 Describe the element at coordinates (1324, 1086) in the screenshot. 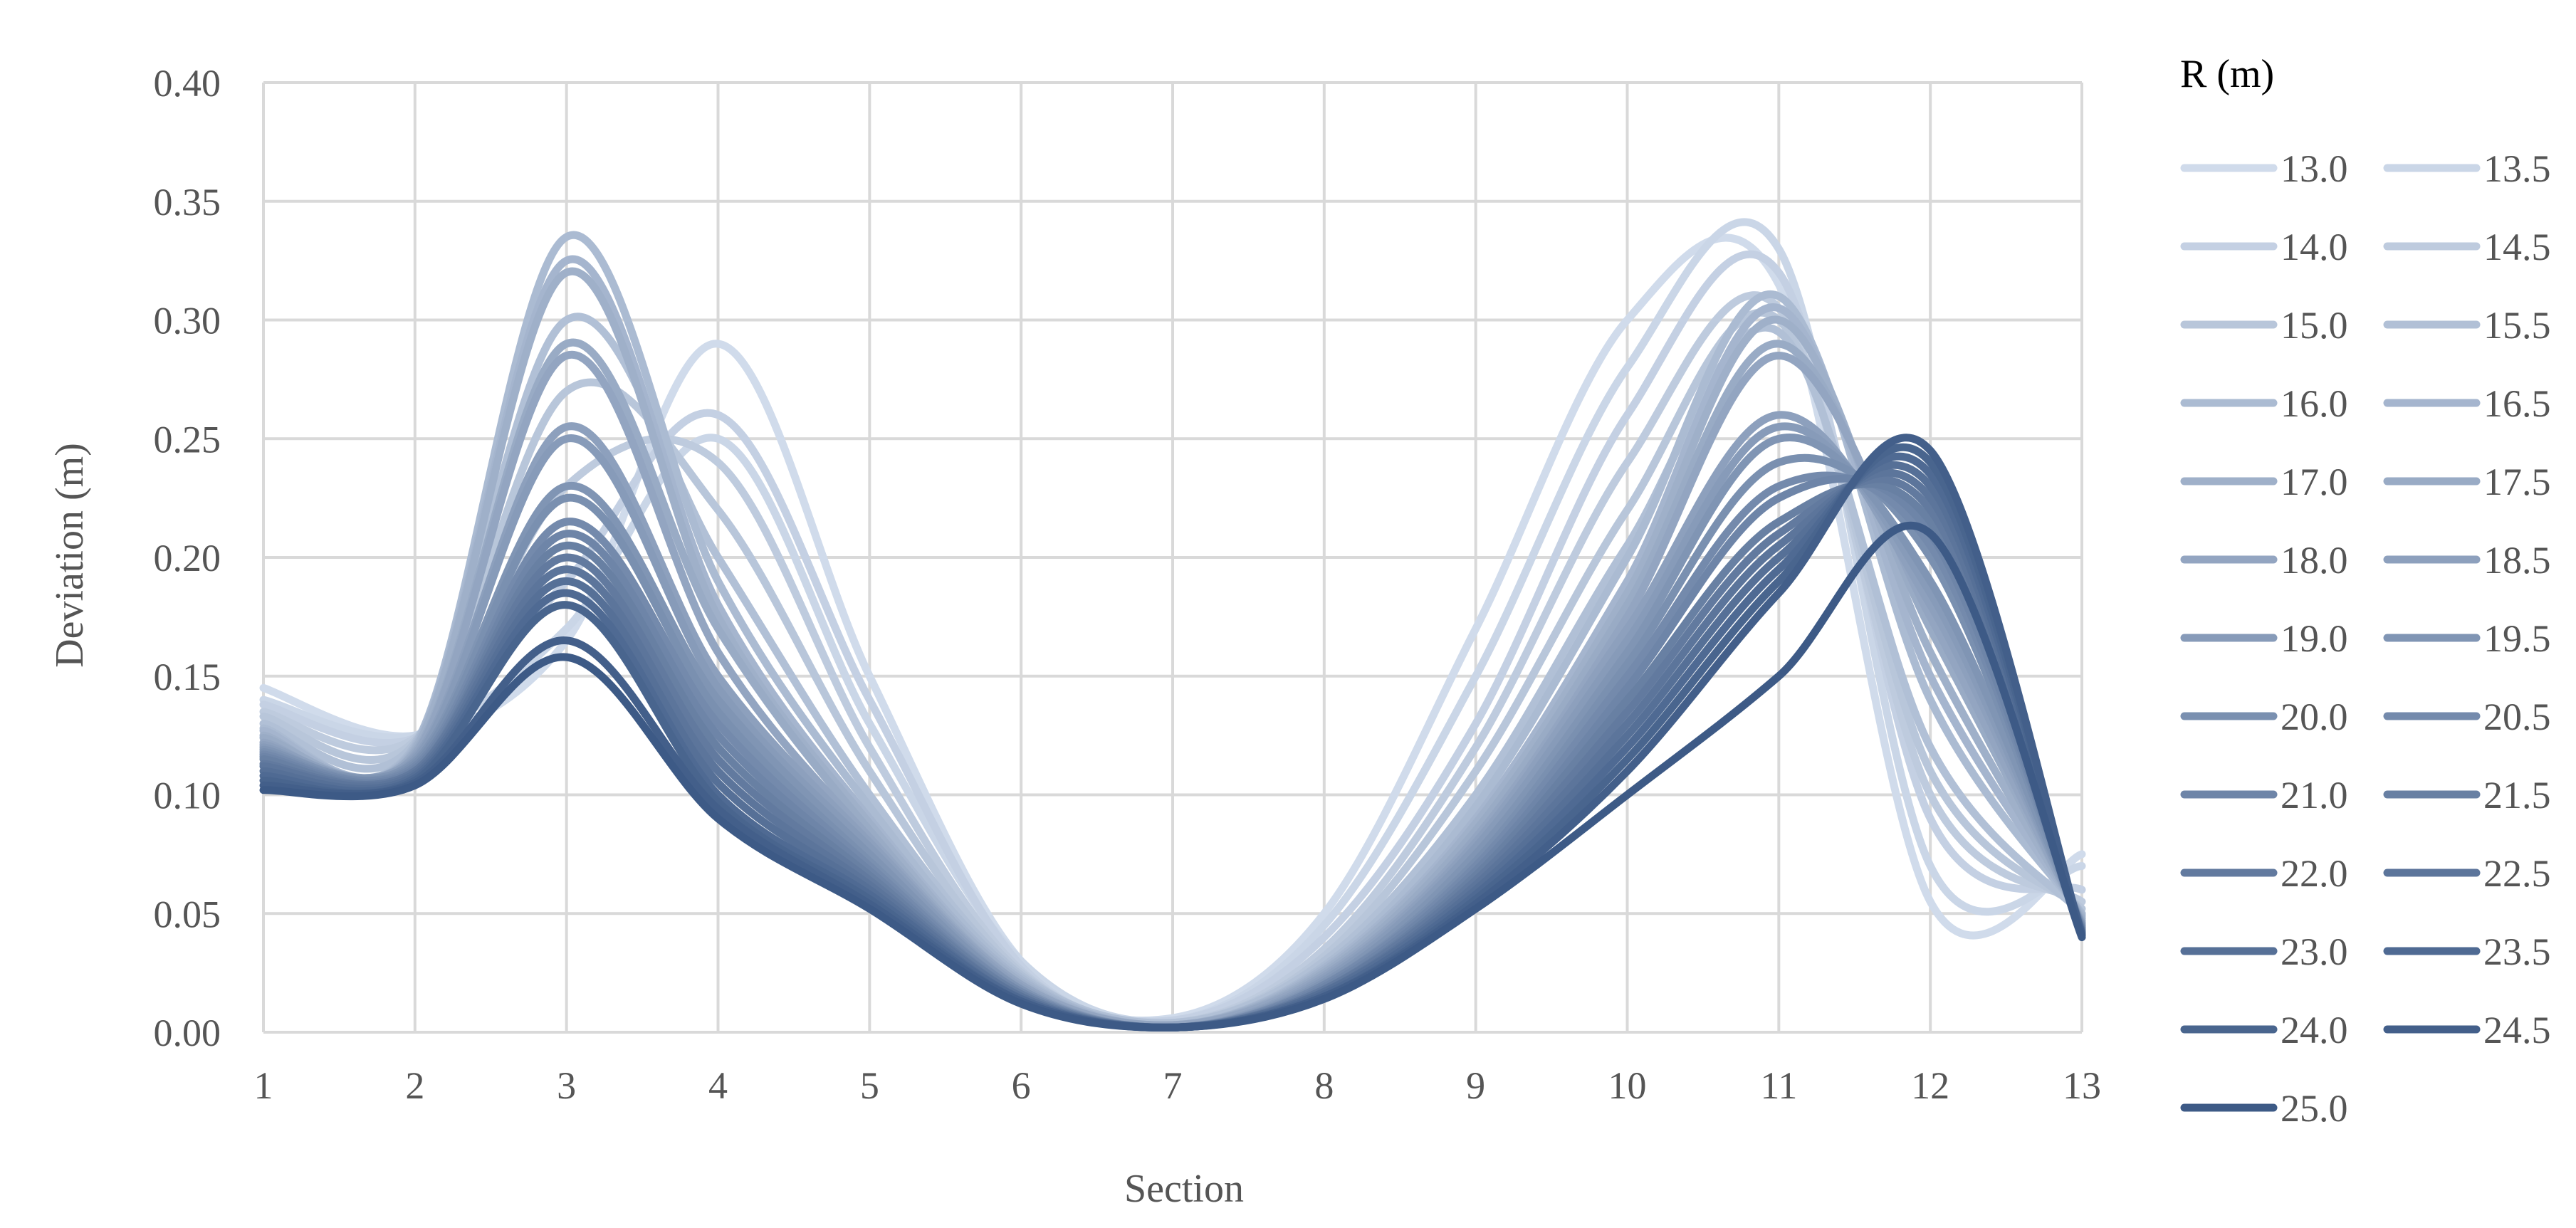

I see `x-tick-label: 8` at that location.